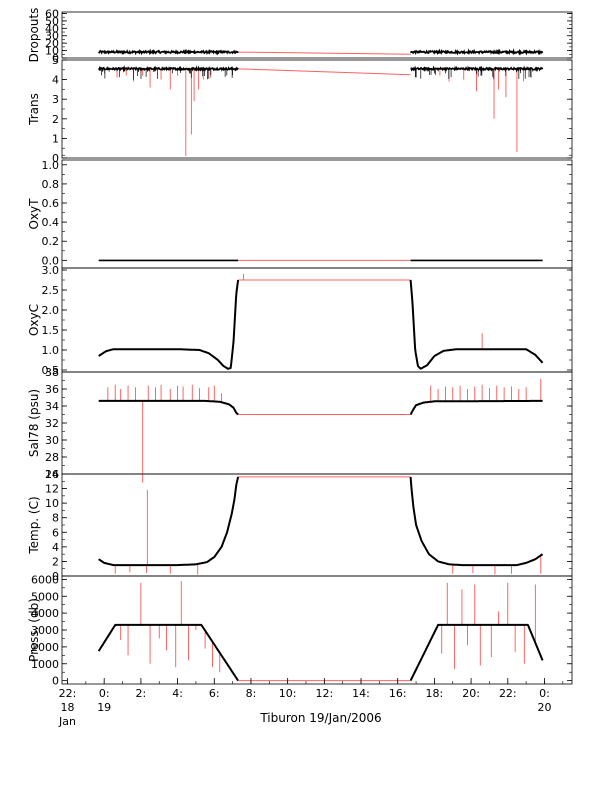 Image resolution: width=612 pixels, height=785 pixels. Describe the element at coordinates (51, 350) in the screenshot. I see `ytick-label-oxyc: 1.0` at that location.